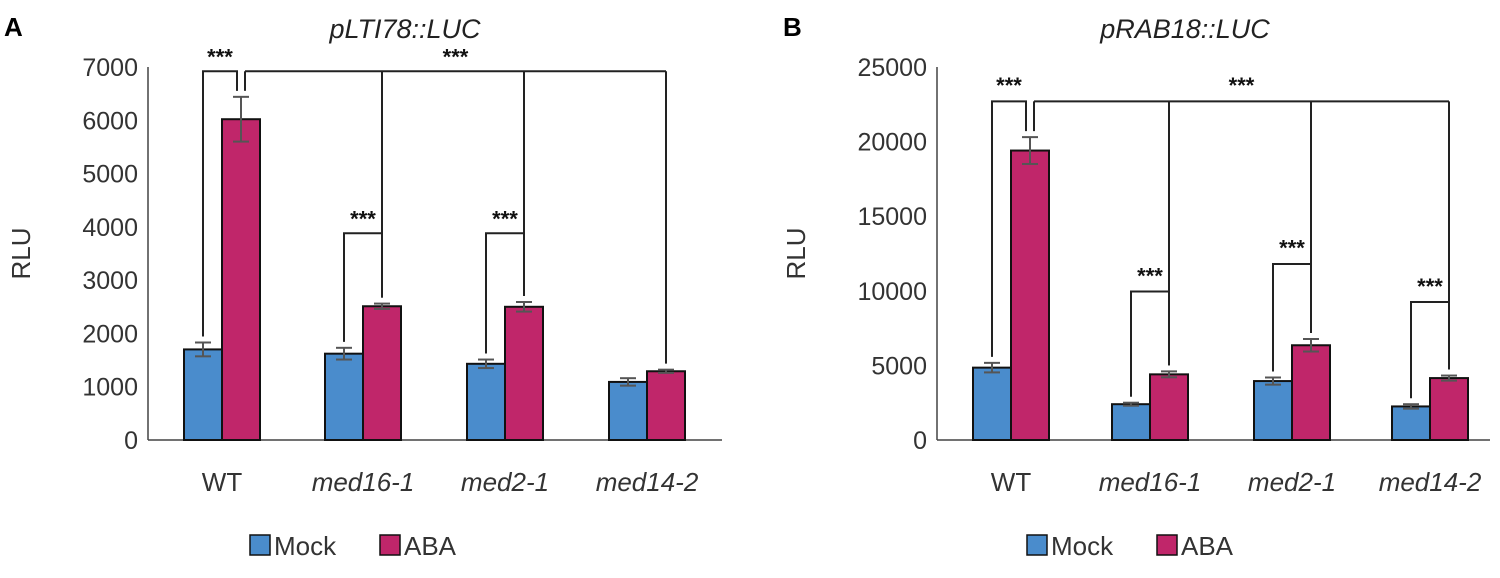 The width and height of the screenshot is (1500, 578). What do you see at coordinates (110, 228) in the screenshot?
I see `y-tick-label: 4000` at bounding box center [110, 228].